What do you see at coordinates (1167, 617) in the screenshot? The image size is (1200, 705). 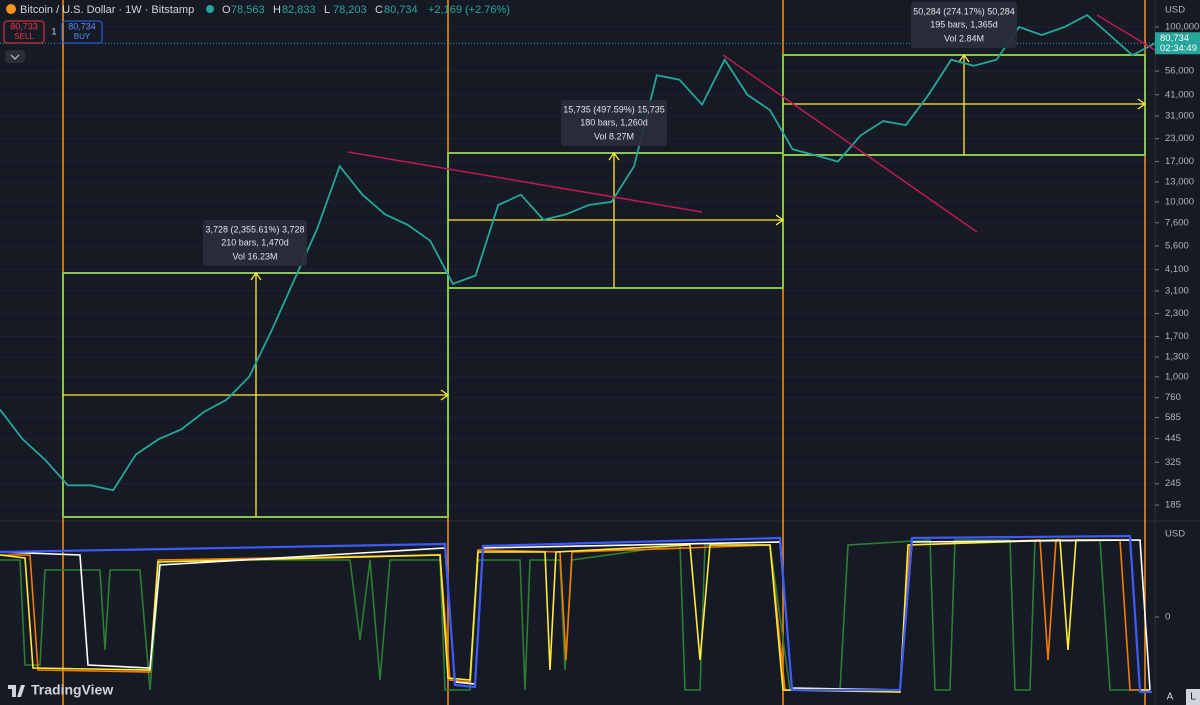 I see `oscillator-zero: 0` at bounding box center [1167, 617].